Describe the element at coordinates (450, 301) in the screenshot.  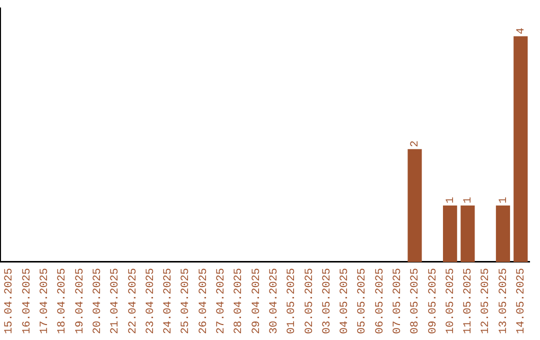
I see `x-tick-label: 10.05.2025` at that location.